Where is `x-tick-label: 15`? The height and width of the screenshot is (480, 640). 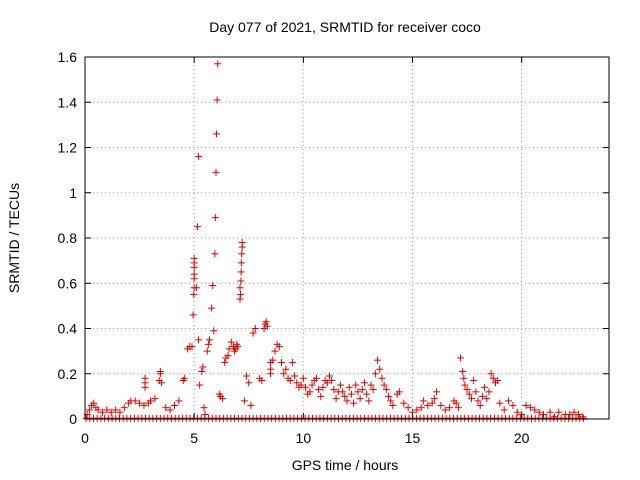
x-tick-label: 15 is located at coordinates (413, 438).